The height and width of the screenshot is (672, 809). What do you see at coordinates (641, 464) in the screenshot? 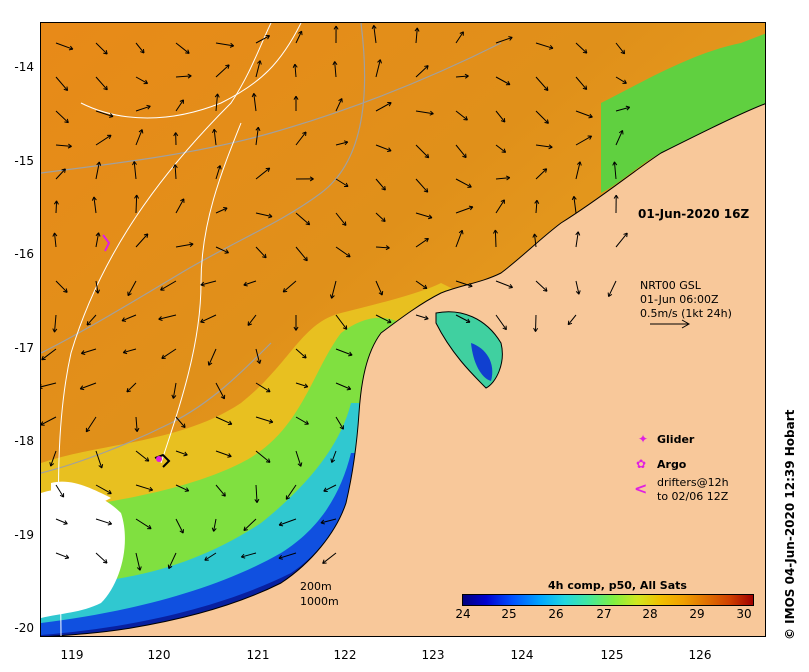
I see `argo-marker-icon: ✿` at bounding box center [641, 464].